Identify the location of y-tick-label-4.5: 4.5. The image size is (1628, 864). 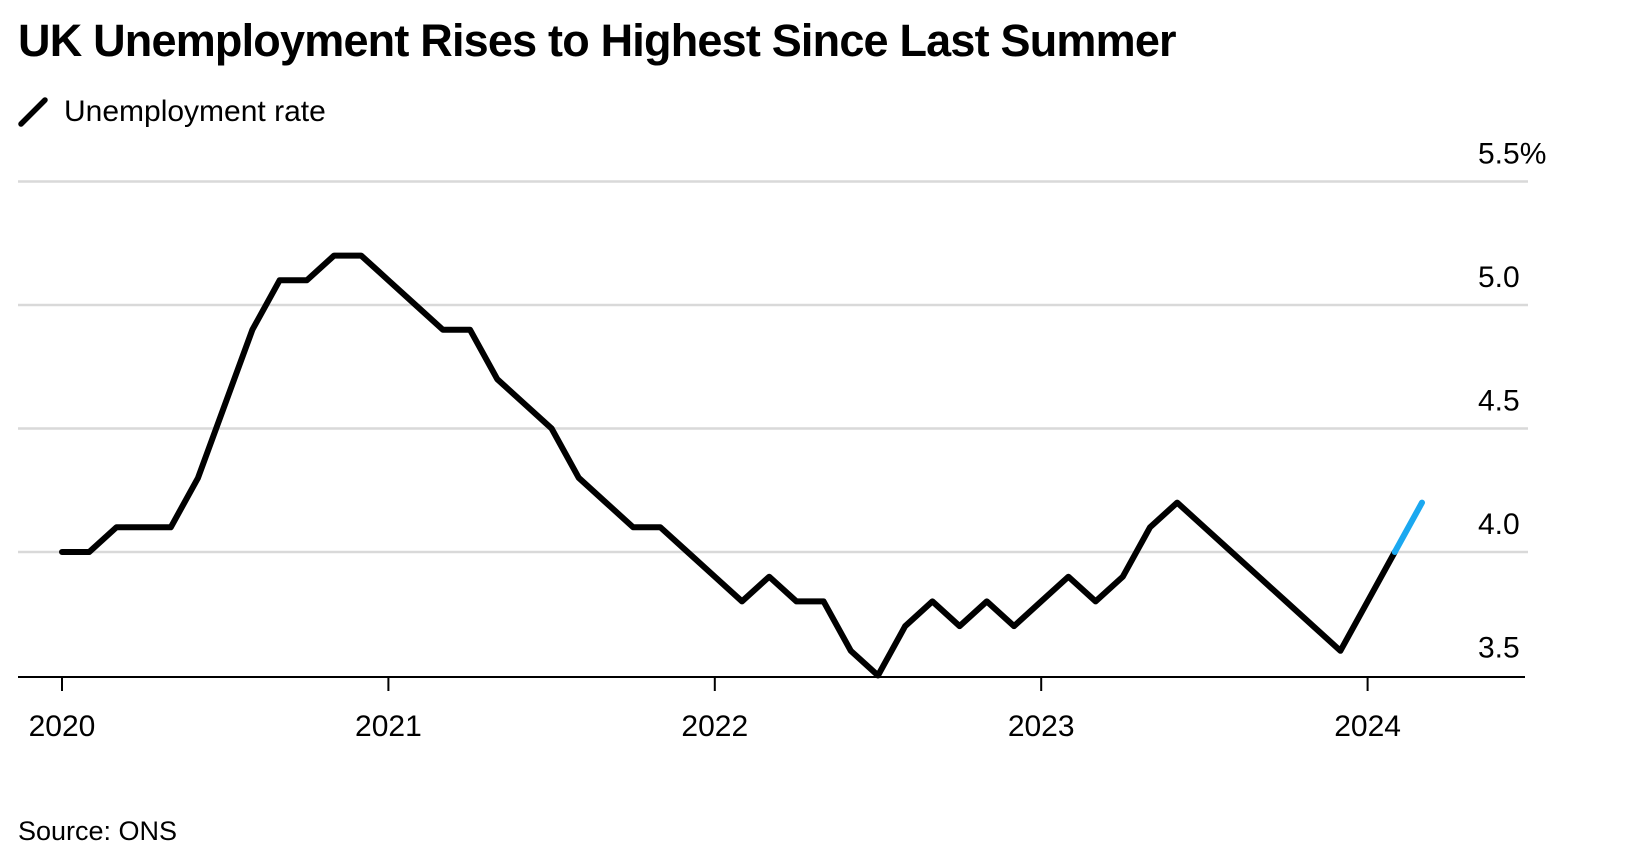
(1499, 401).